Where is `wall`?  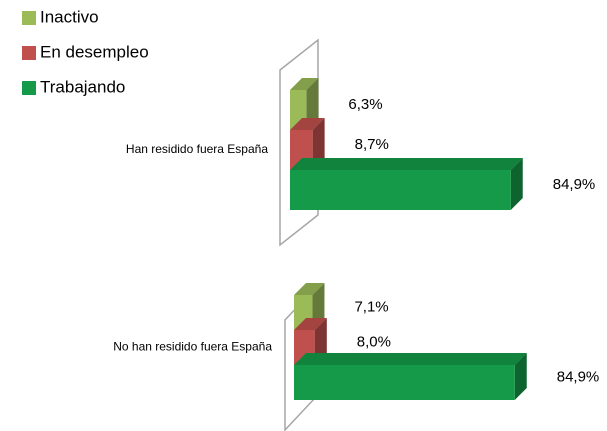
wall is located at coordinates (299, 142).